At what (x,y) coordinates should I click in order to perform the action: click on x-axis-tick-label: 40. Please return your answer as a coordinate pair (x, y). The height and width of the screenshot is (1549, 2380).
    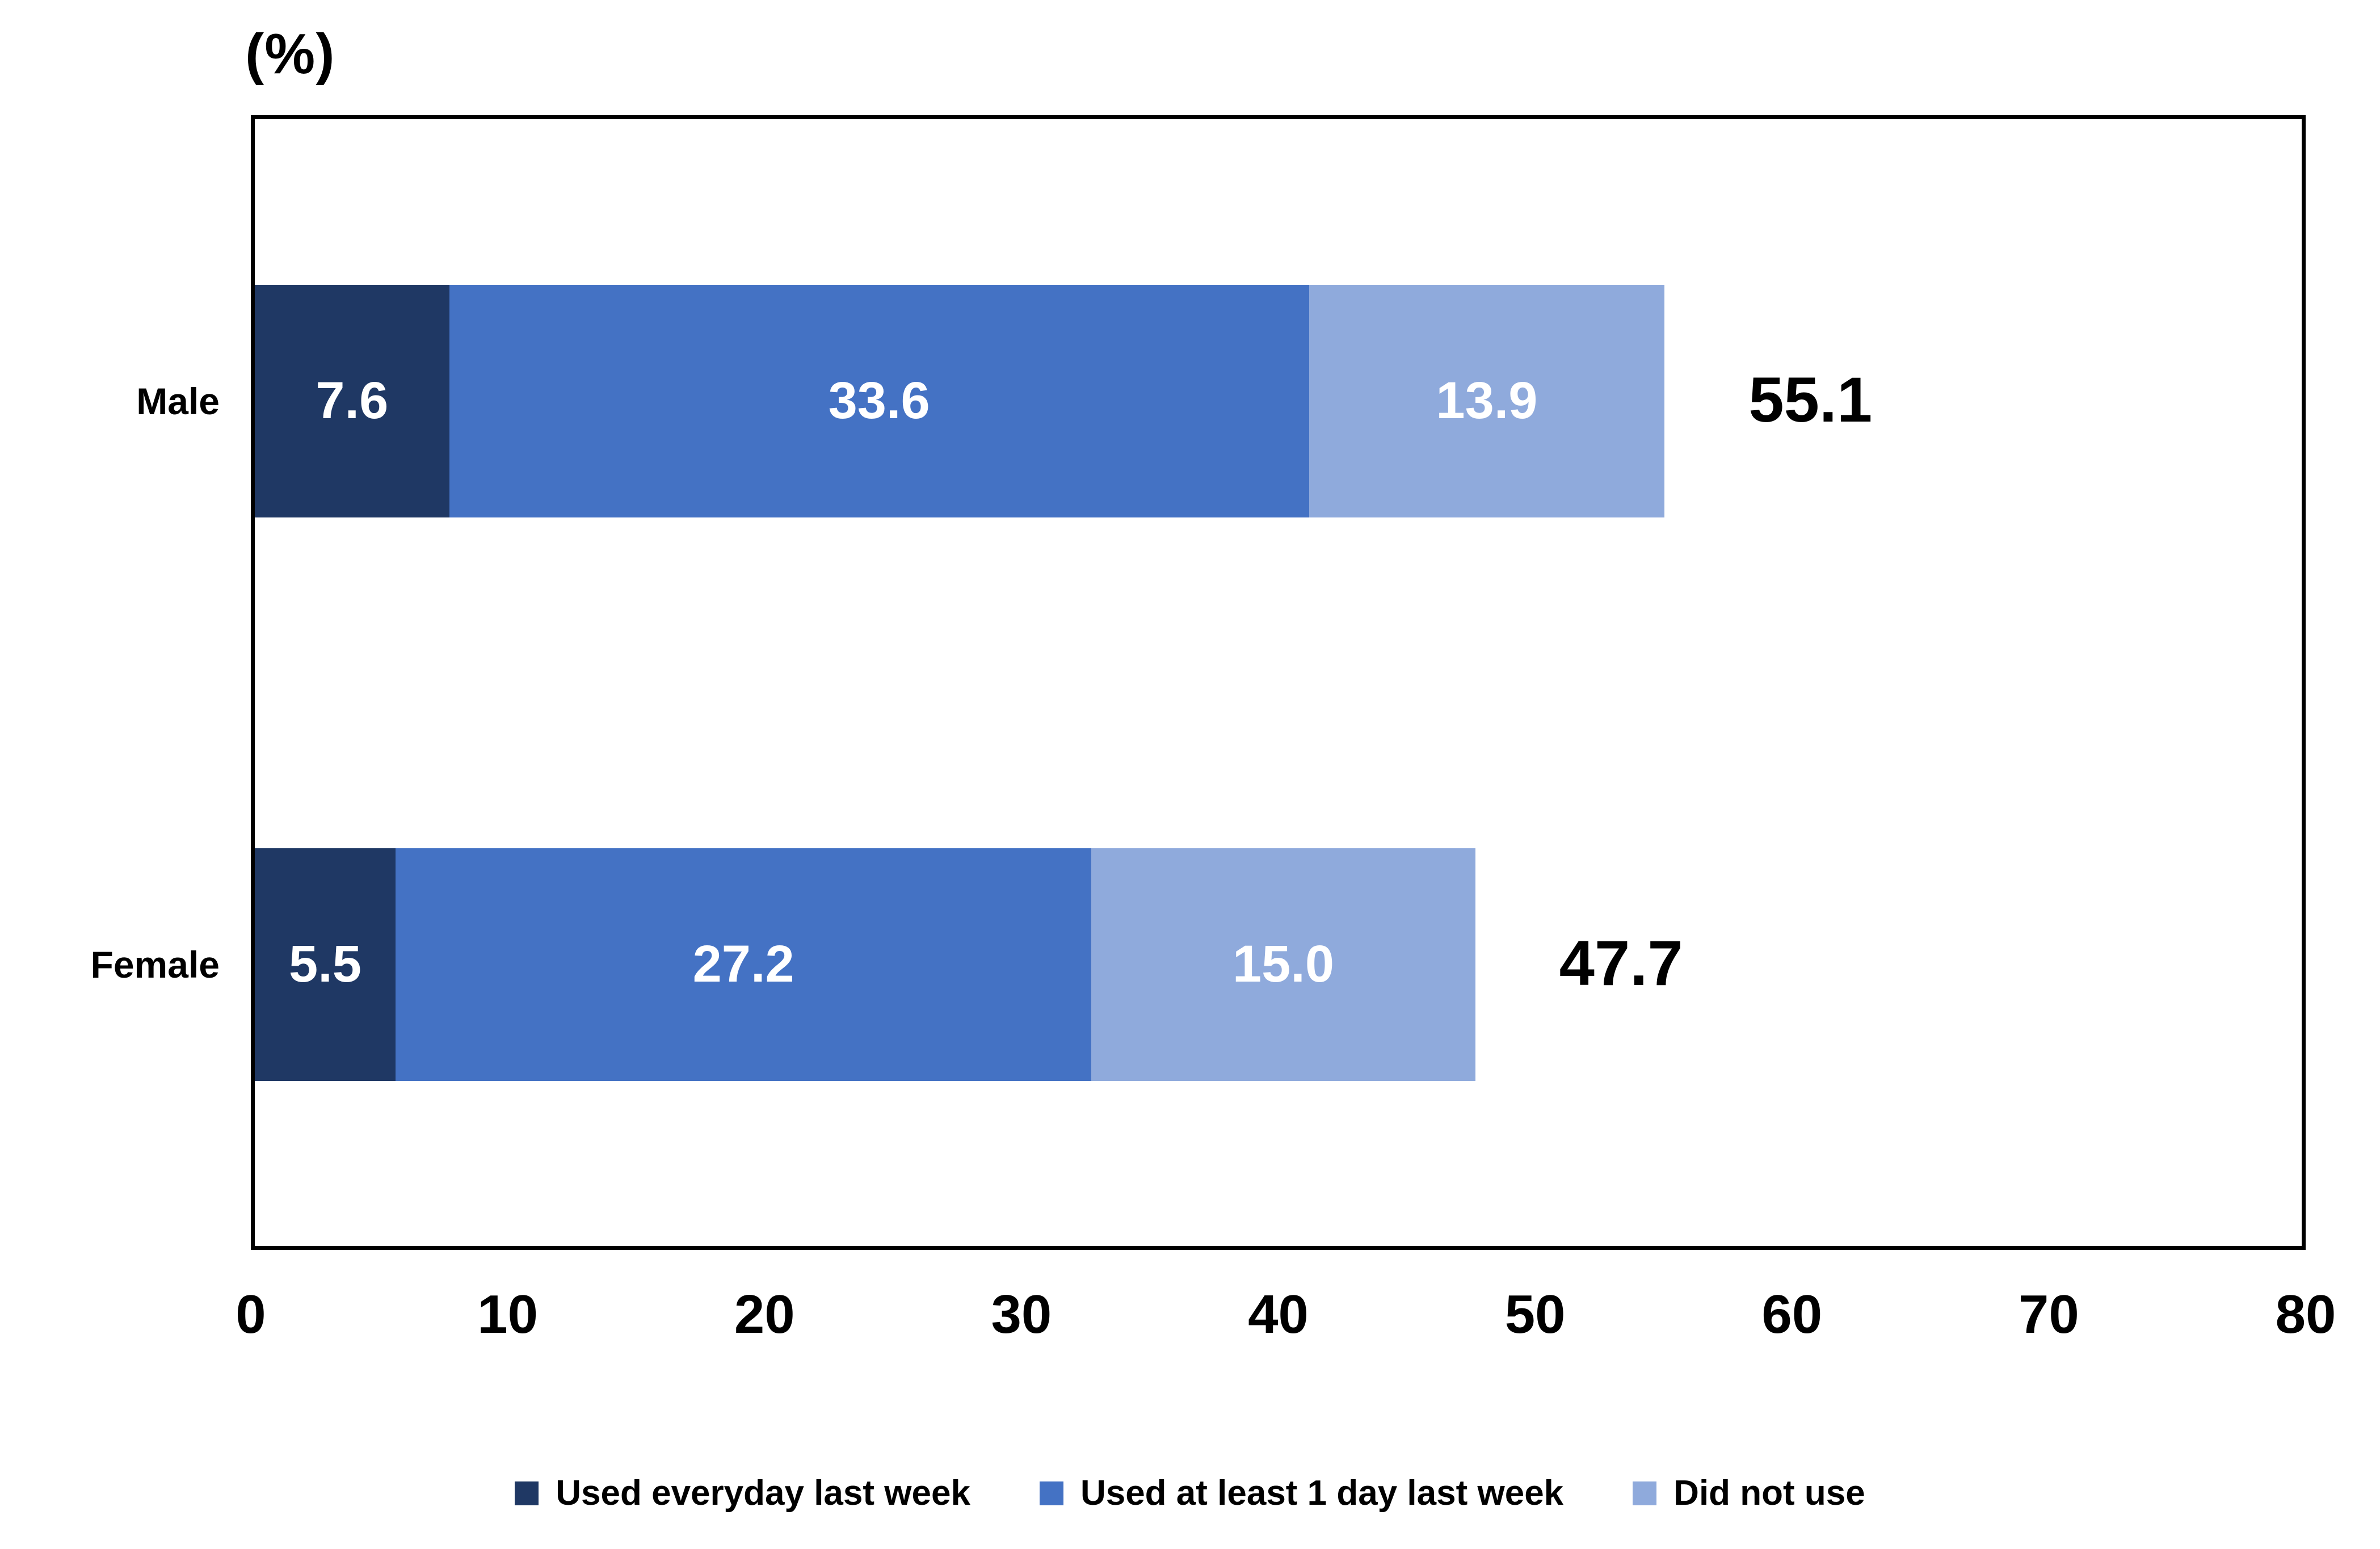
    Looking at the image, I should click on (1278, 1314).